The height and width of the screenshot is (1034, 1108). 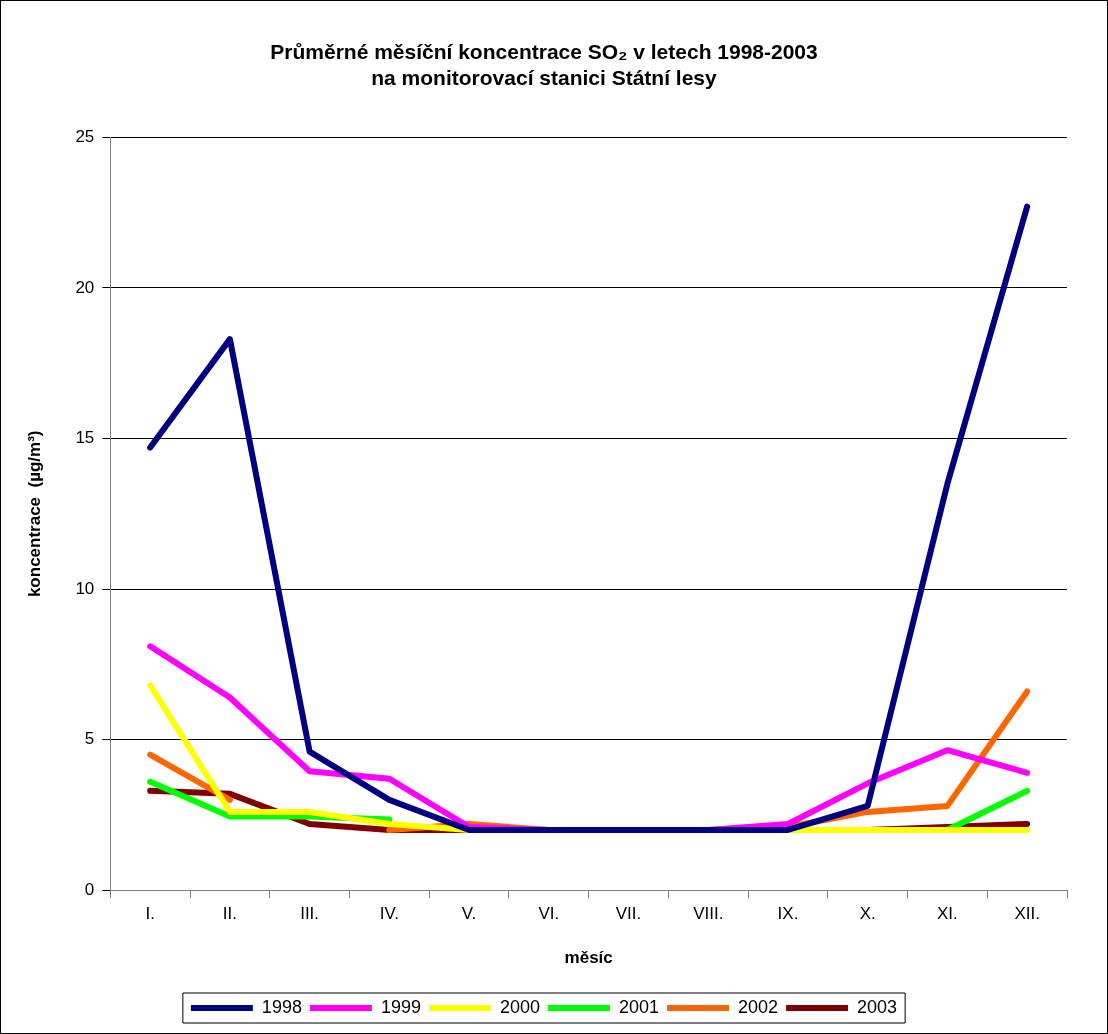 What do you see at coordinates (400, 1006) in the screenshot?
I see `legend-label: 1999` at bounding box center [400, 1006].